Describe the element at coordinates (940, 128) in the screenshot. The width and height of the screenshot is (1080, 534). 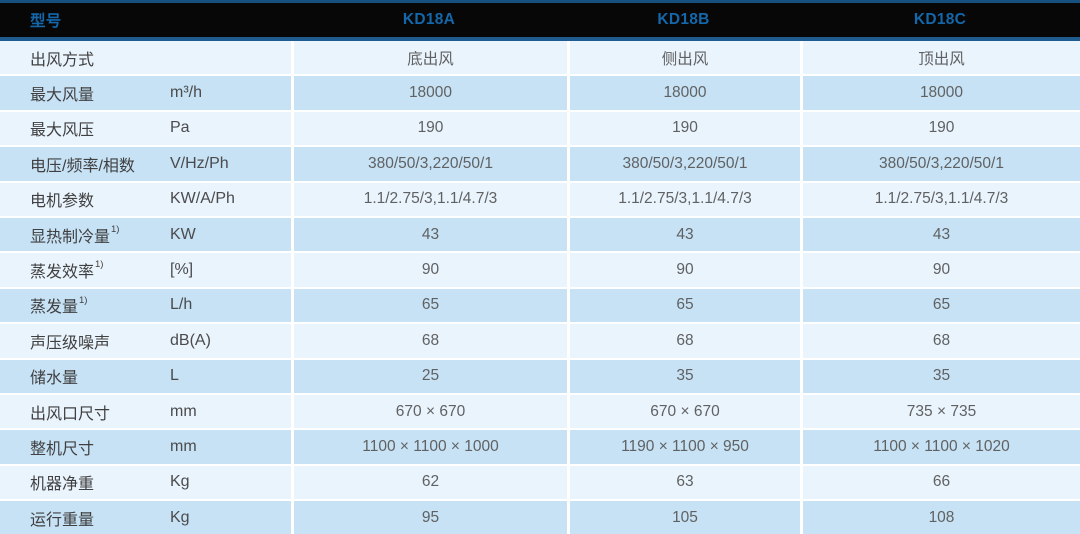
I see `row-value-kd18c: 190` at that location.